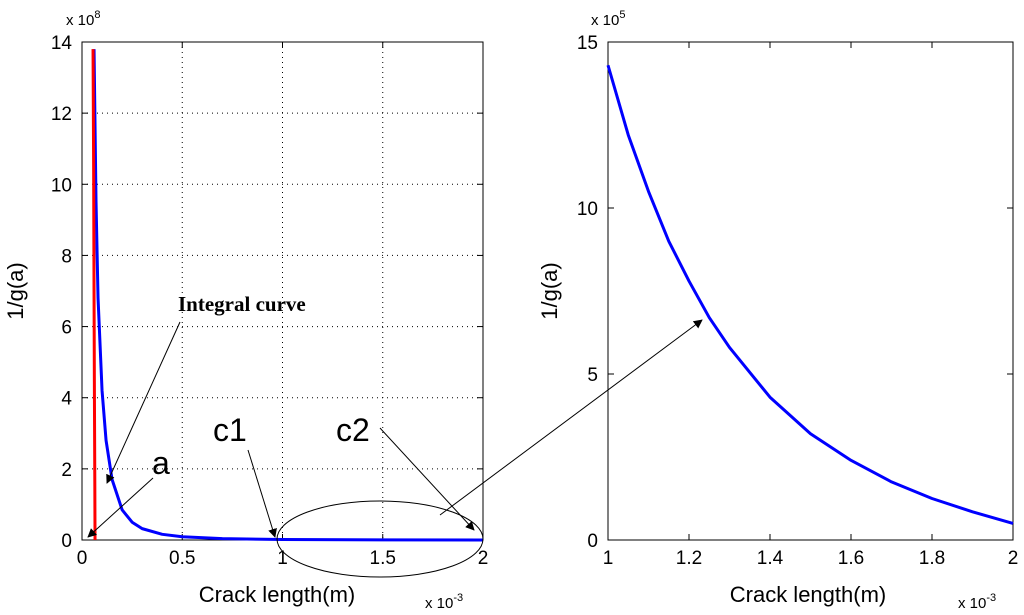  I want to click on x-tick-label: 1.5, so click(383, 558).